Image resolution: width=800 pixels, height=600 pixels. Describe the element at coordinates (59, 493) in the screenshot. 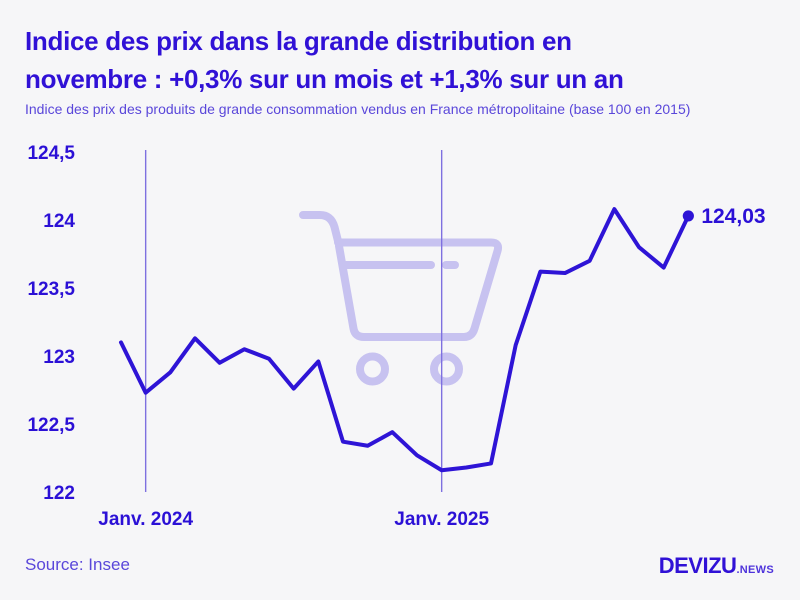

I see `y-axis-tick-label: 122` at that location.